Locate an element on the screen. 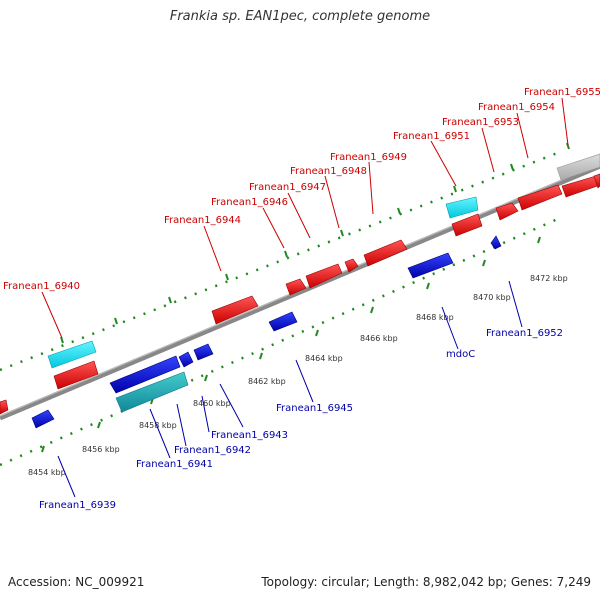 The image size is (600, 600). gene-franean1-6941-rna is located at coordinates (152, 392).